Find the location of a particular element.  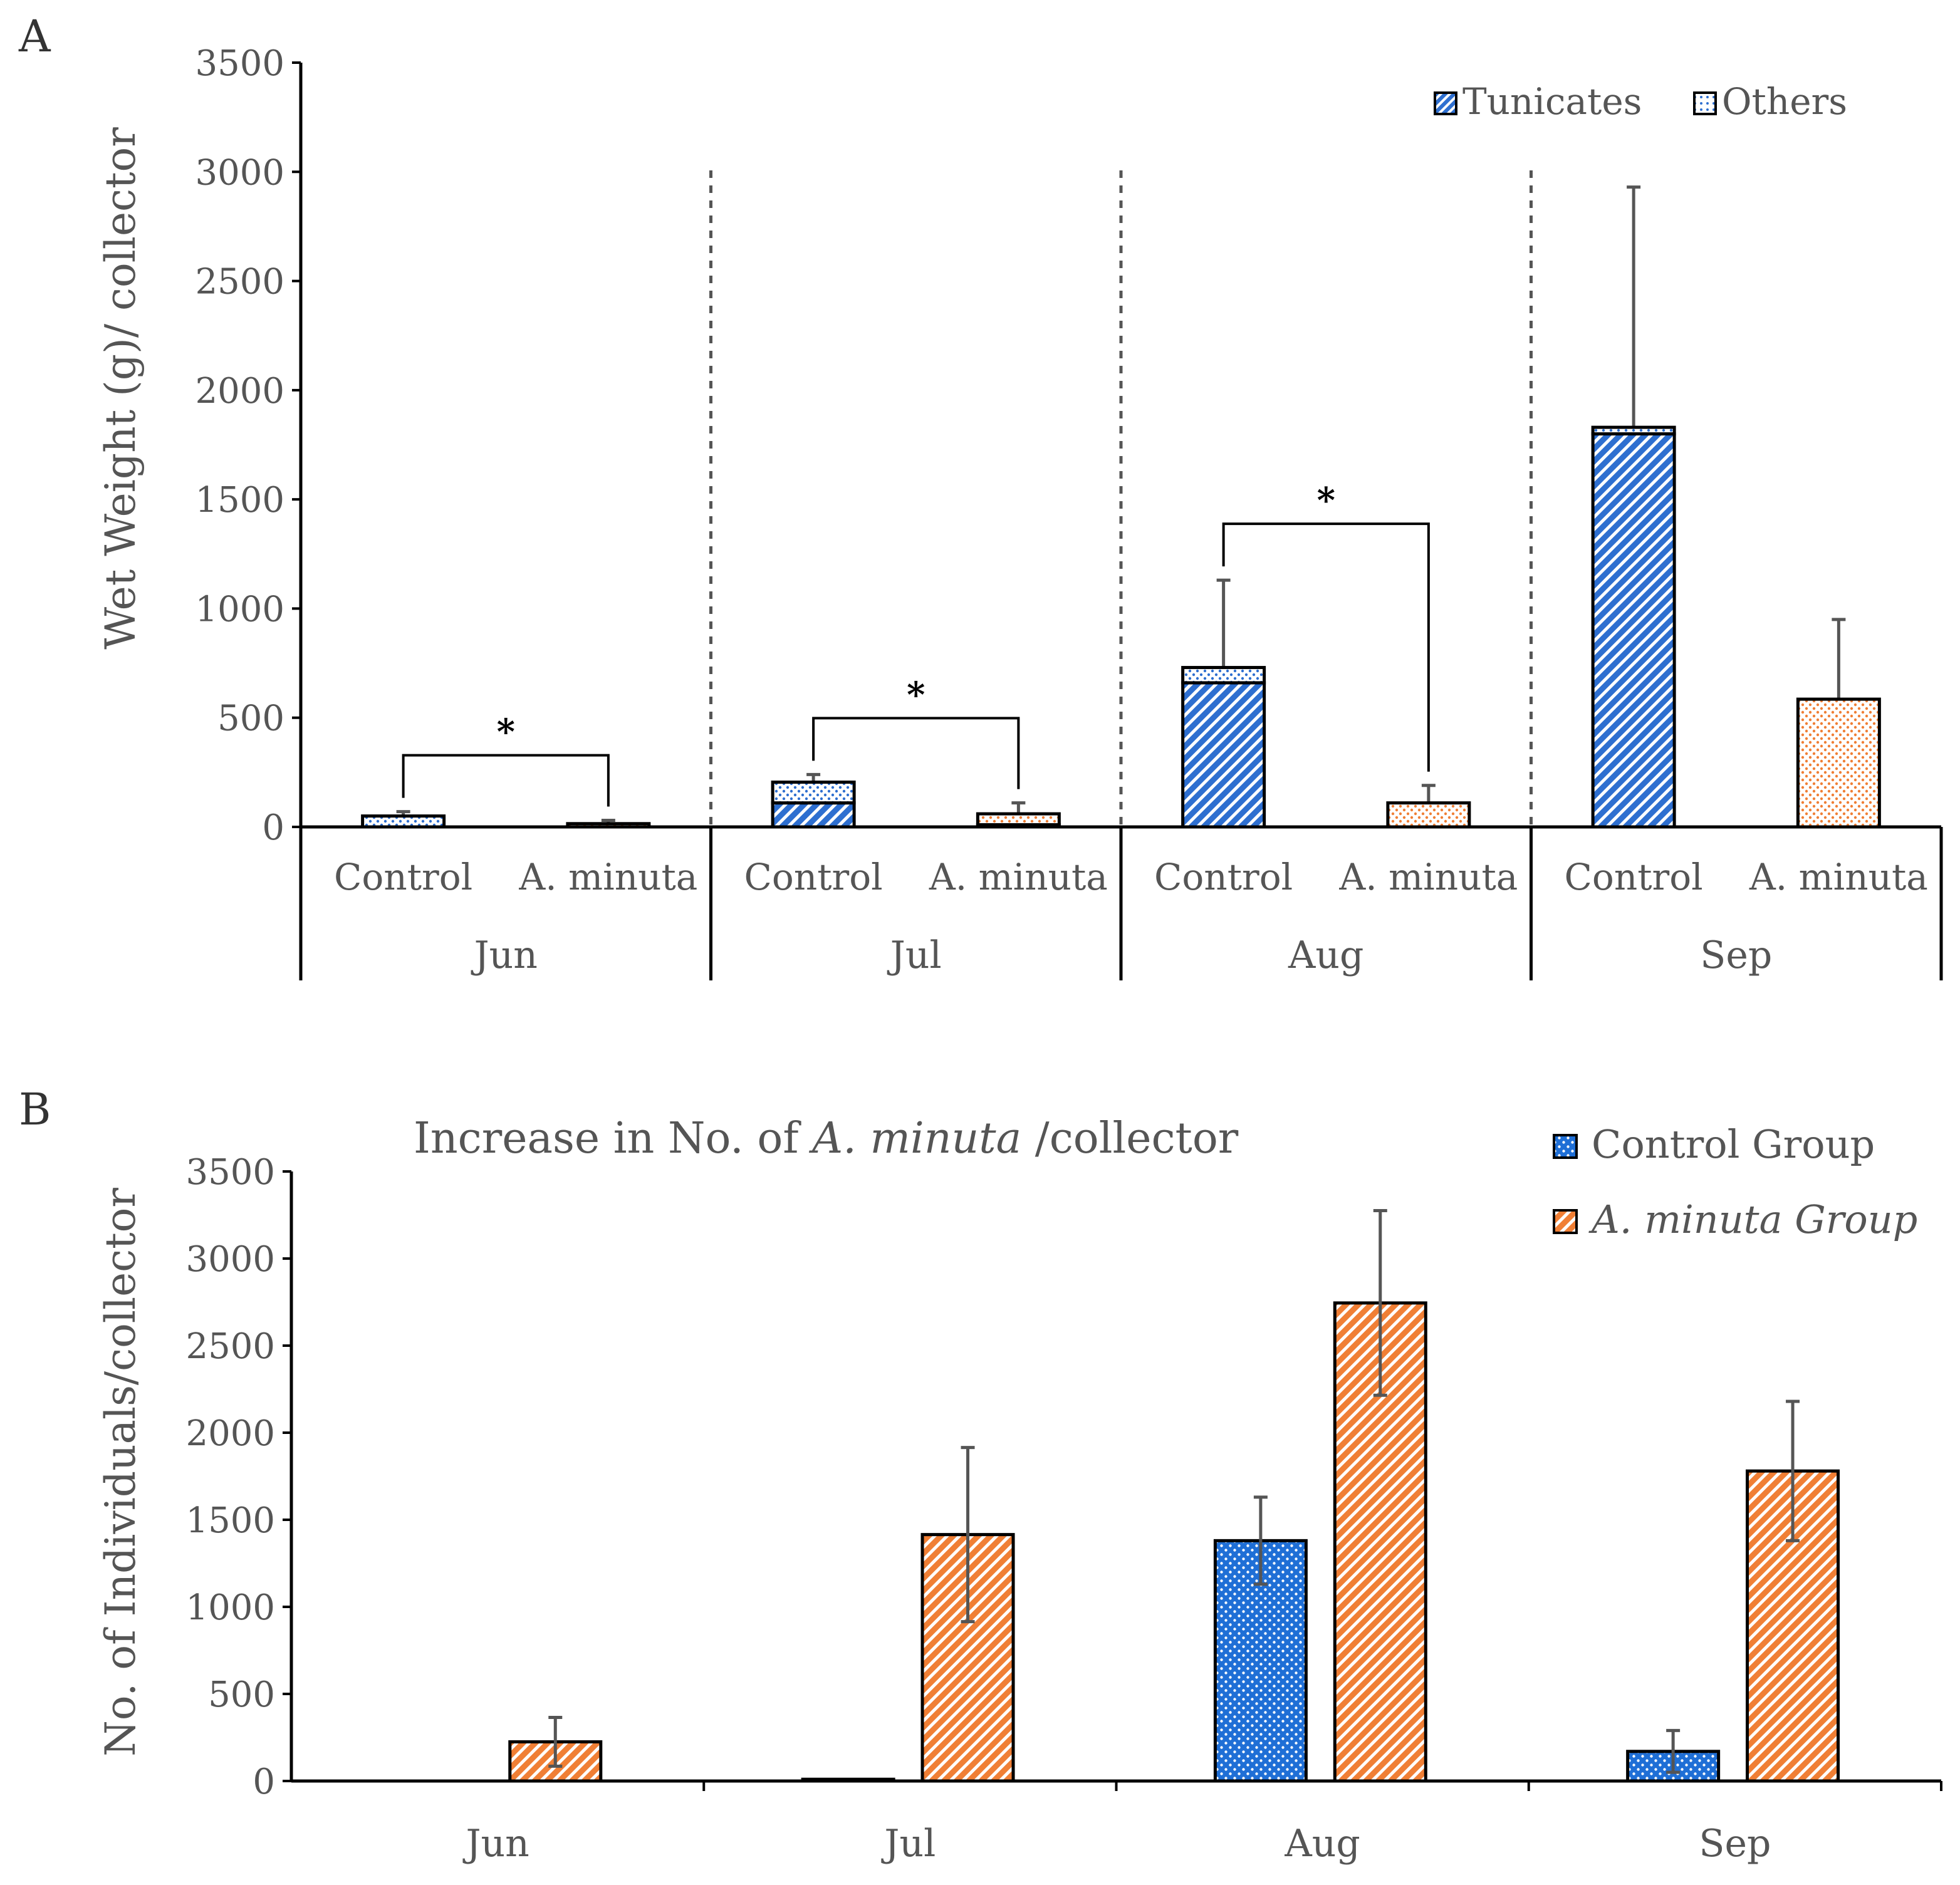

bar-others-sep-a-minuta is located at coordinates (1839, 763).